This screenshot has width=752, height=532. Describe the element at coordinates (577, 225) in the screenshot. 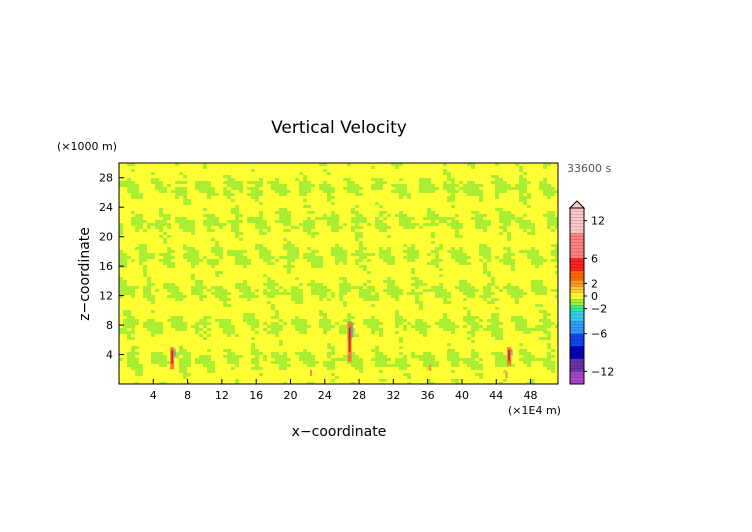

I see `colorbar-band` at that location.